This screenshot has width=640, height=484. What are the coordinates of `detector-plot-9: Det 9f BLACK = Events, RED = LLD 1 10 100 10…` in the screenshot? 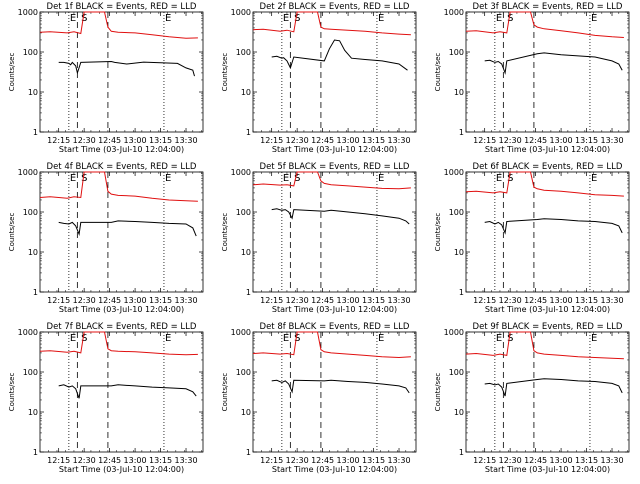 It's located at (532, 398).